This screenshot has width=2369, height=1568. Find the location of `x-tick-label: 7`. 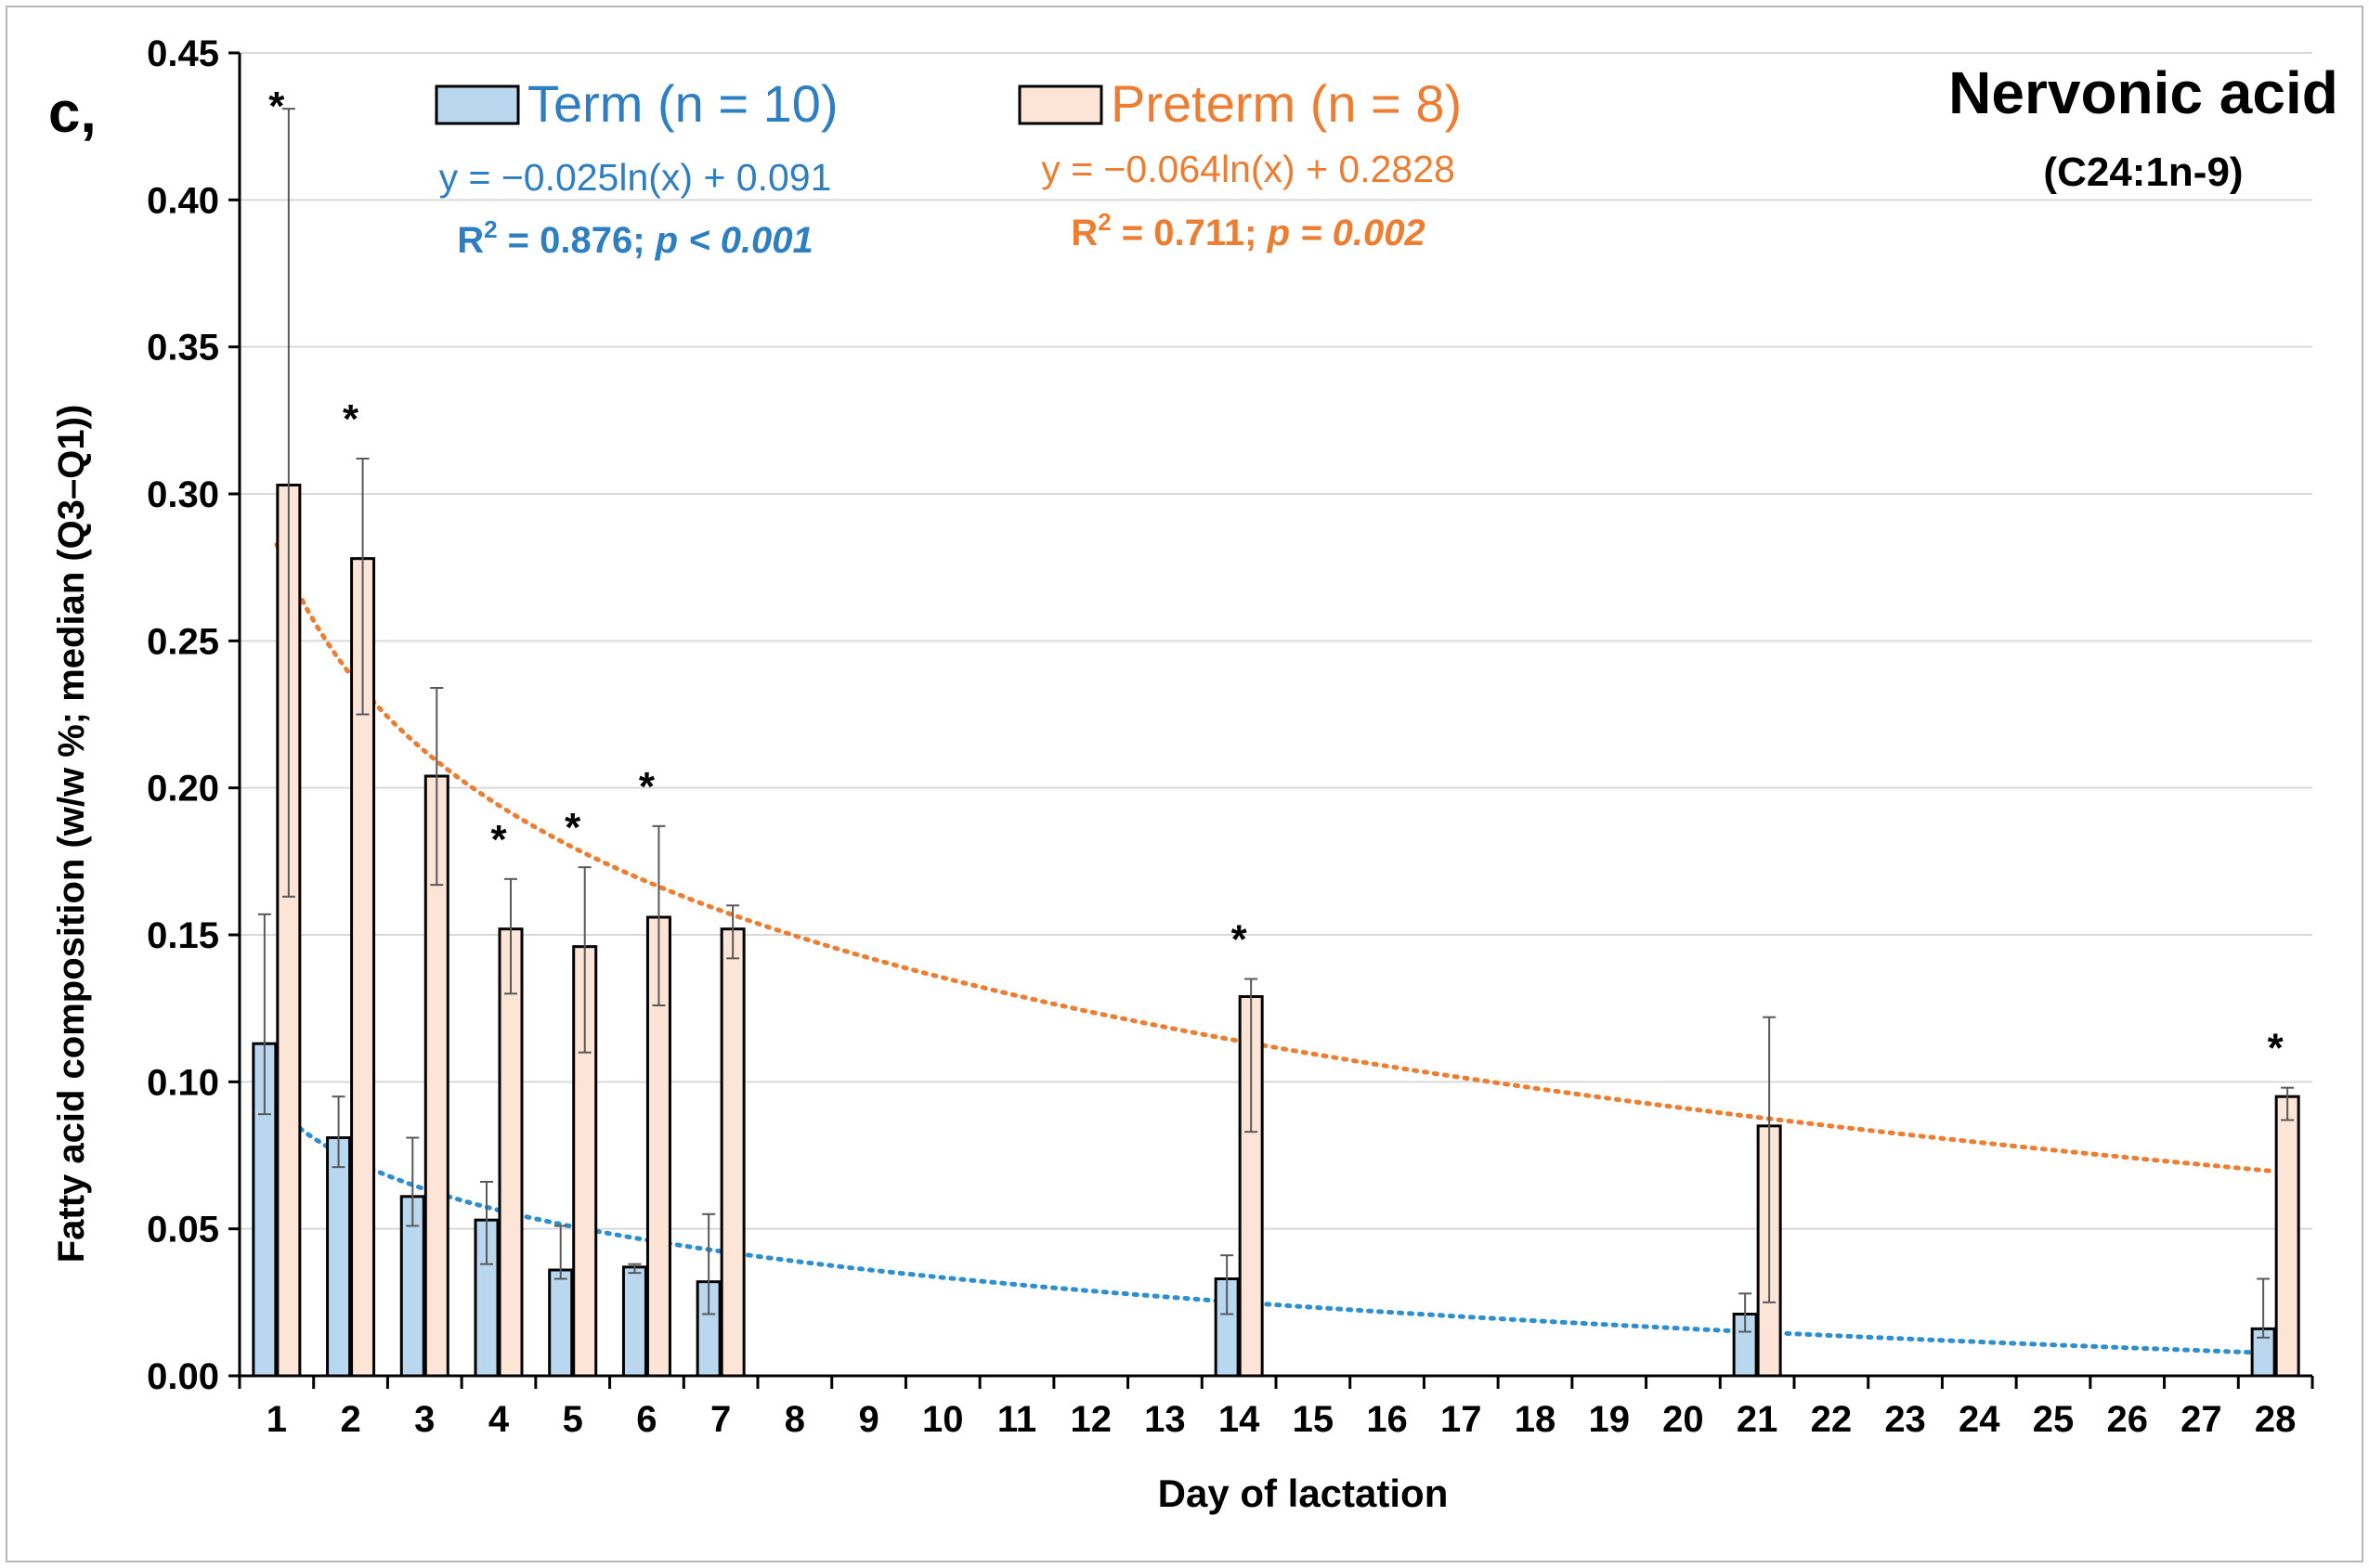

x-tick-label: 7 is located at coordinates (720, 1419).